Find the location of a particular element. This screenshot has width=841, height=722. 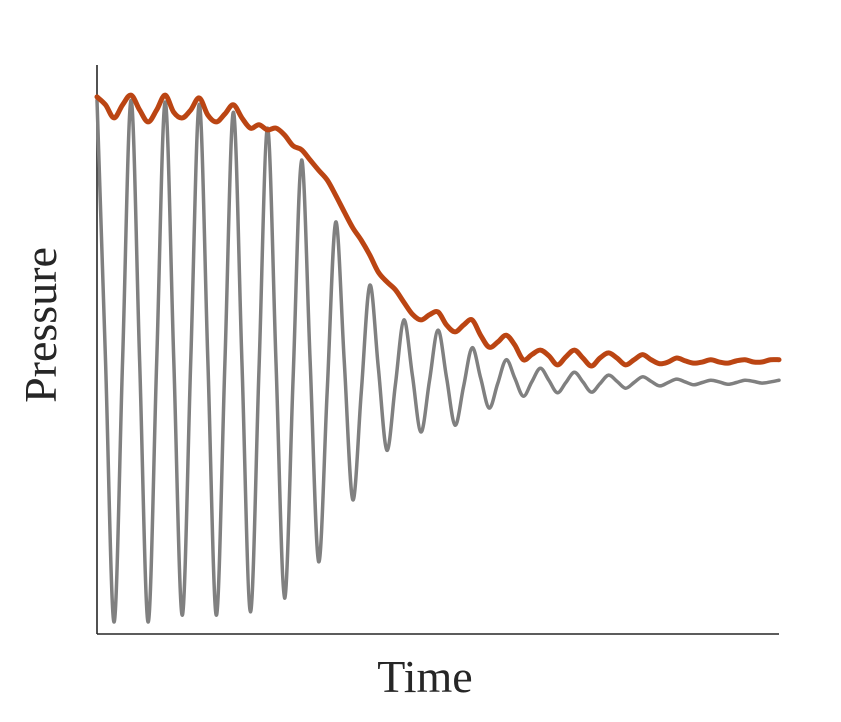

x-axis-label: Time is located at coordinates (424, 676).